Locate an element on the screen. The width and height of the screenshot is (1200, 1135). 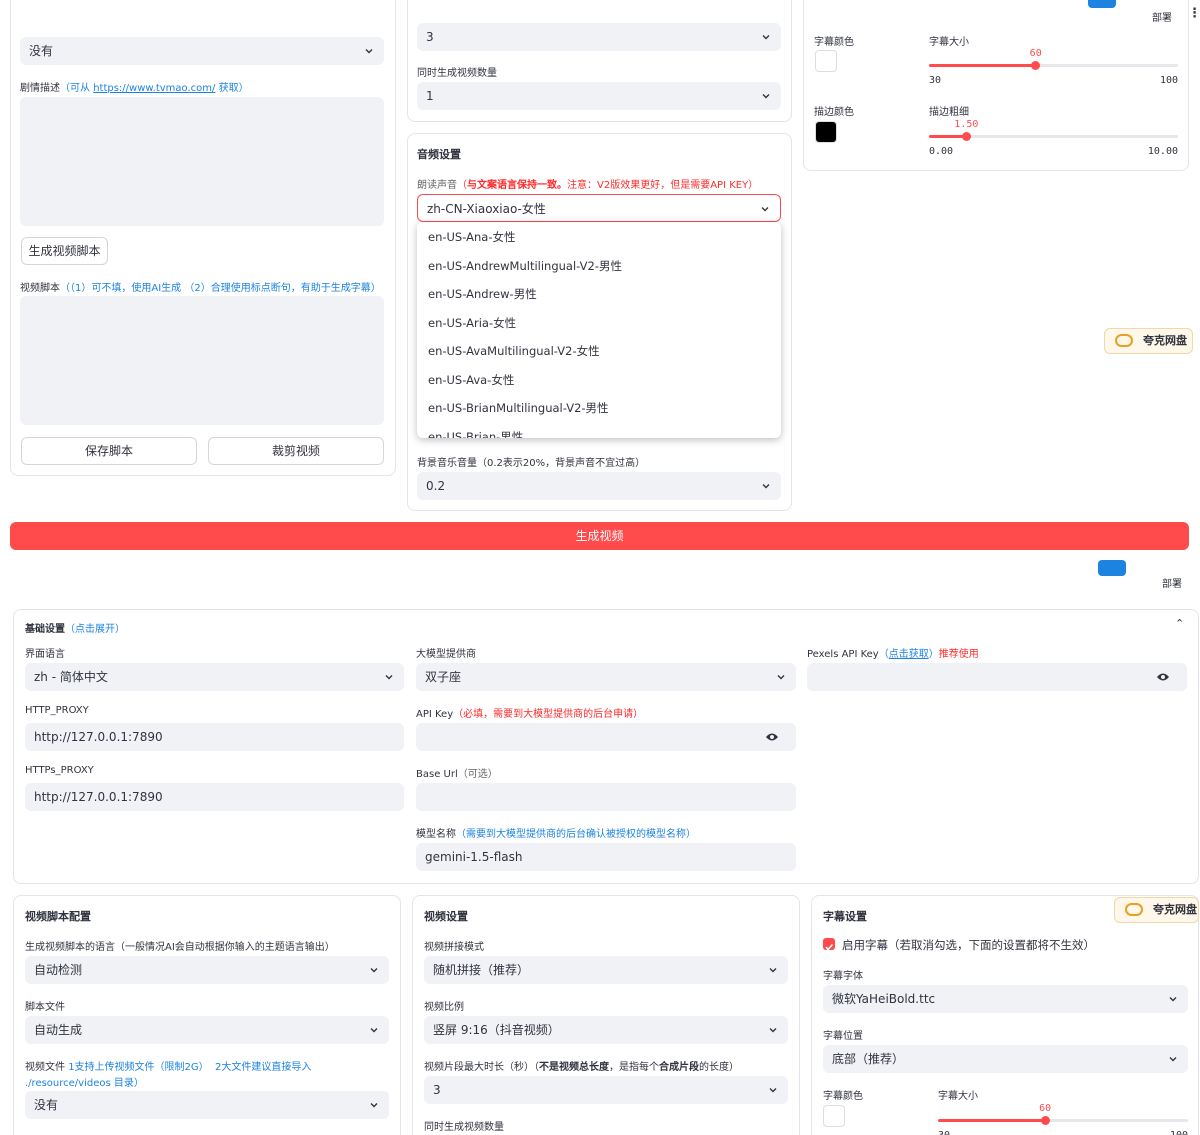
label: 字幕字体 is located at coordinates (843, 976).